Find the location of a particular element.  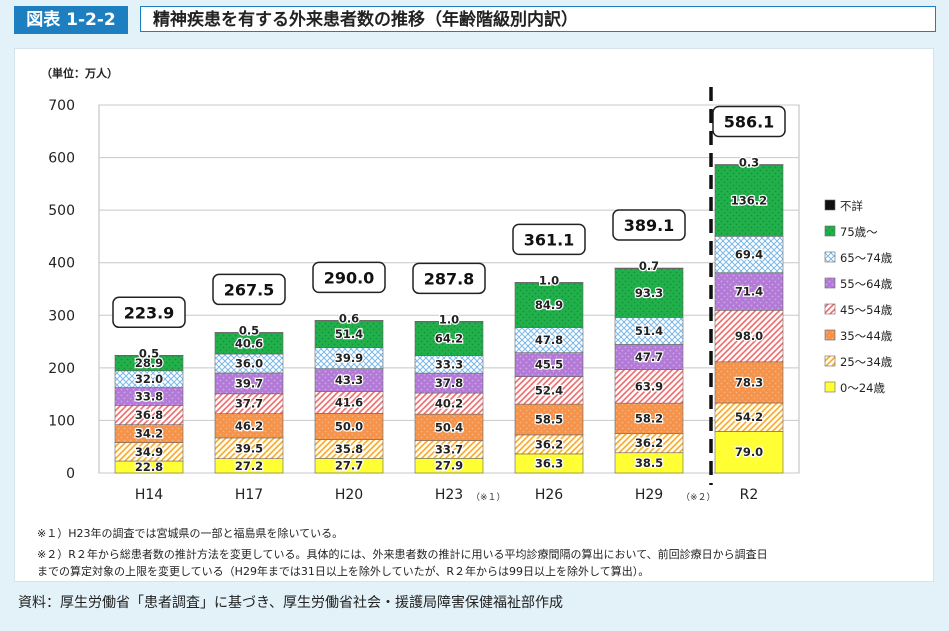

value-label-45-54: 98.0 is located at coordinates (749, 336).